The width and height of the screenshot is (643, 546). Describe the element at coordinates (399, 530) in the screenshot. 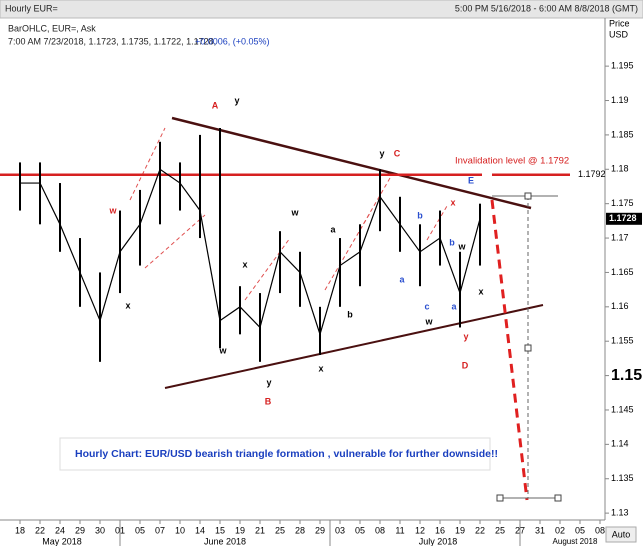

I see `x-tick-label: 11` at that location.